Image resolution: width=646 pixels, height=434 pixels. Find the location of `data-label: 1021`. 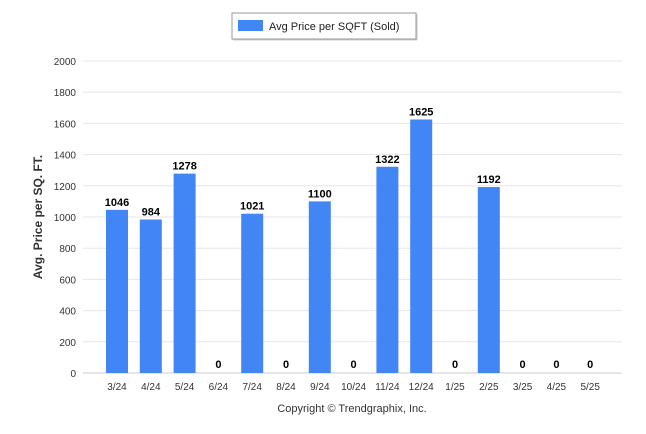

data-label: 1021 is located at coordinates (252, 207).